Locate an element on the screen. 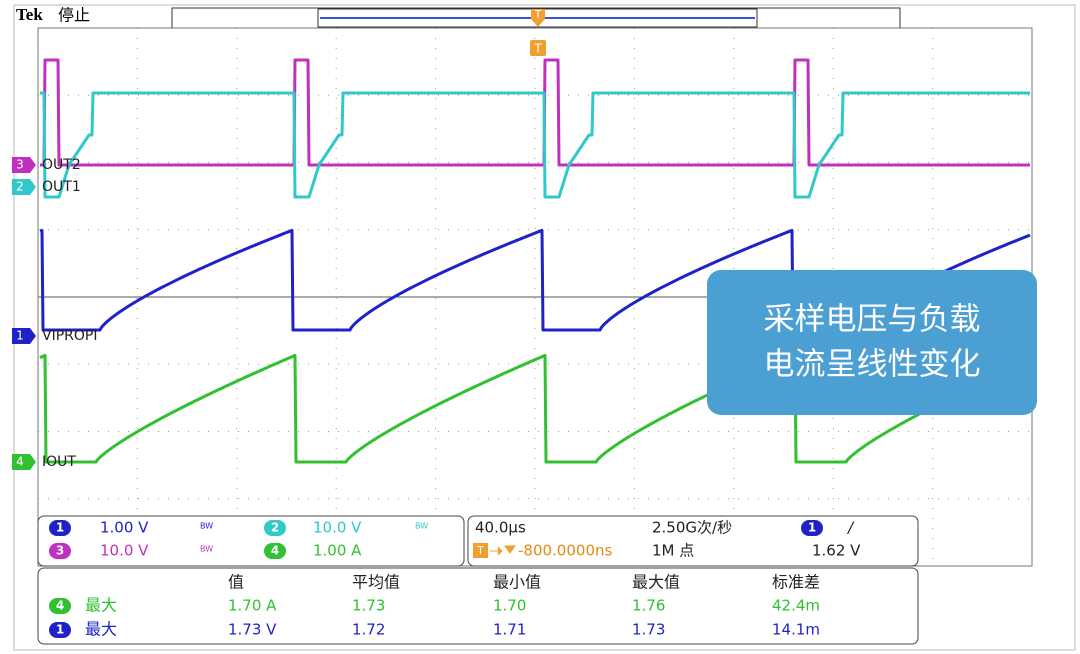 The image size is (1080, 654). measurement-header: 最小值 is located at coordinates (517, 582).